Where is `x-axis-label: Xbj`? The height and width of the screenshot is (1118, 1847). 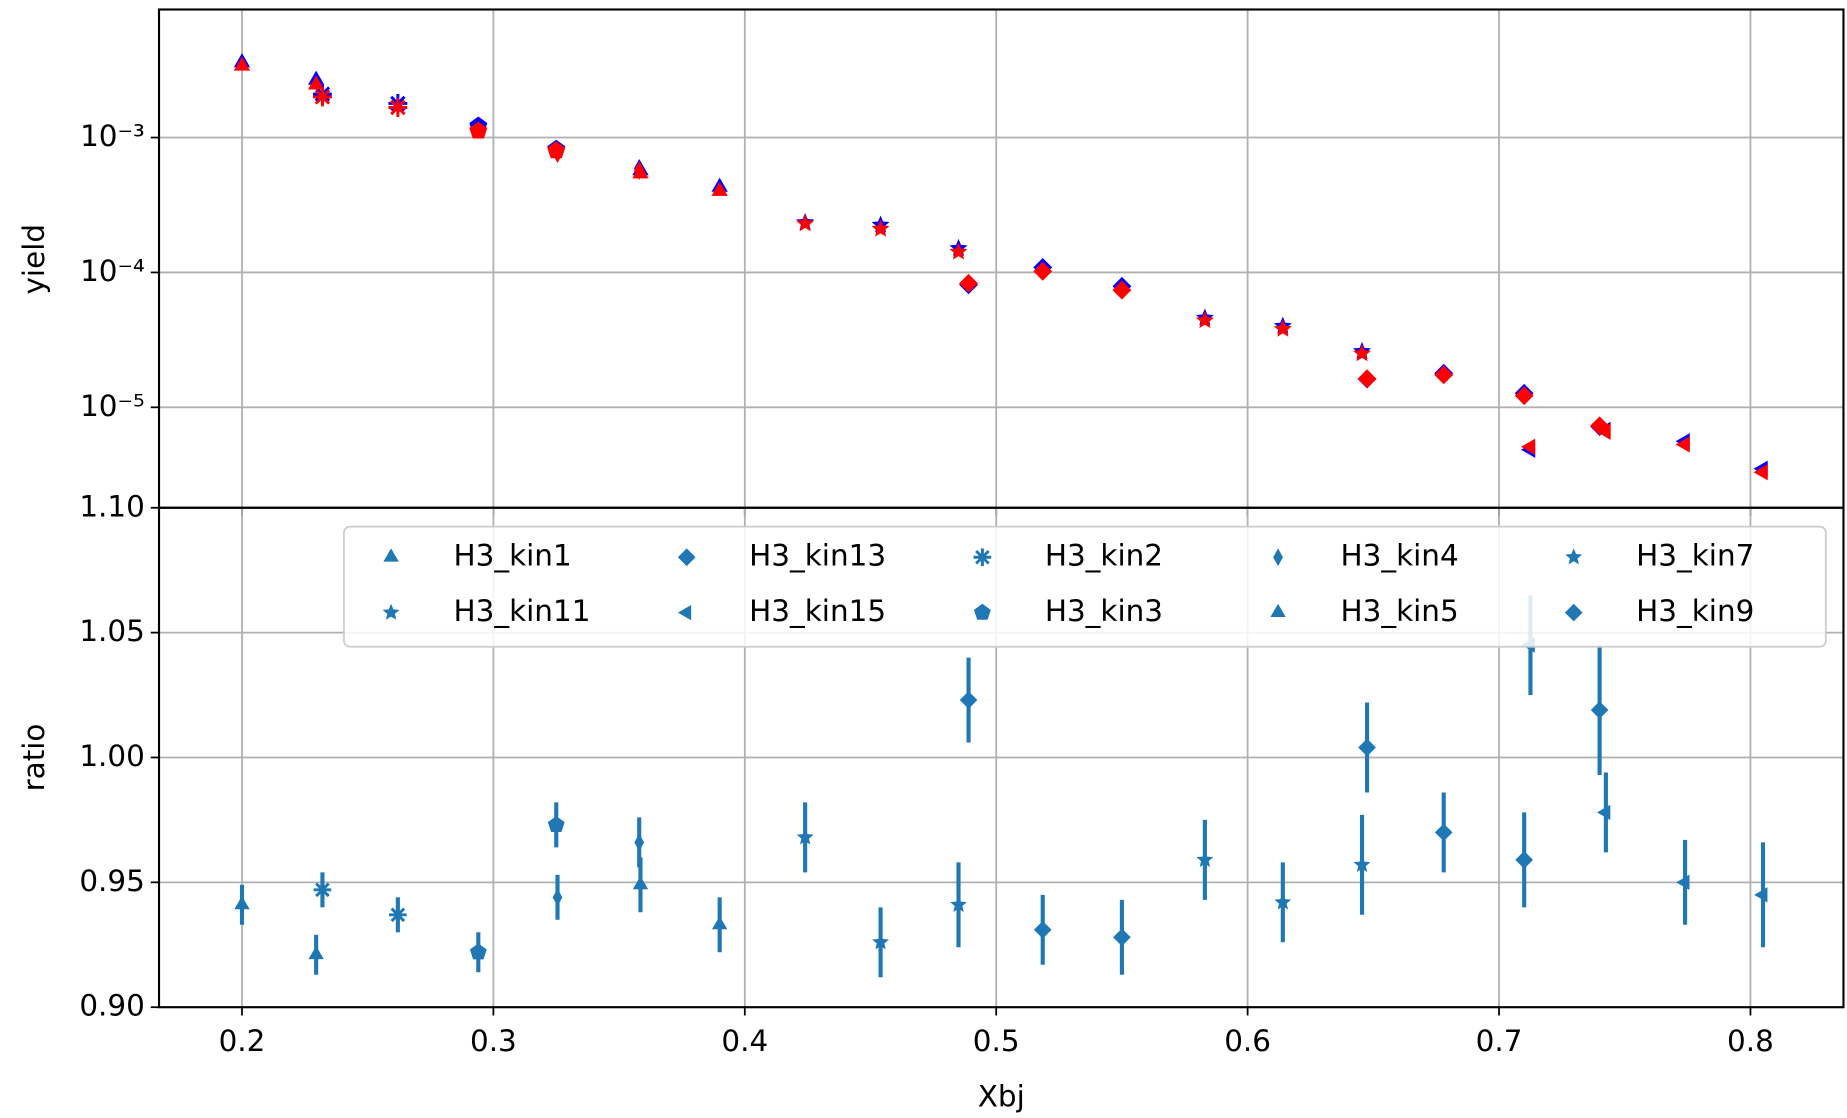 x-axis-label: Xbj is located at coordinates (1001, 1096).